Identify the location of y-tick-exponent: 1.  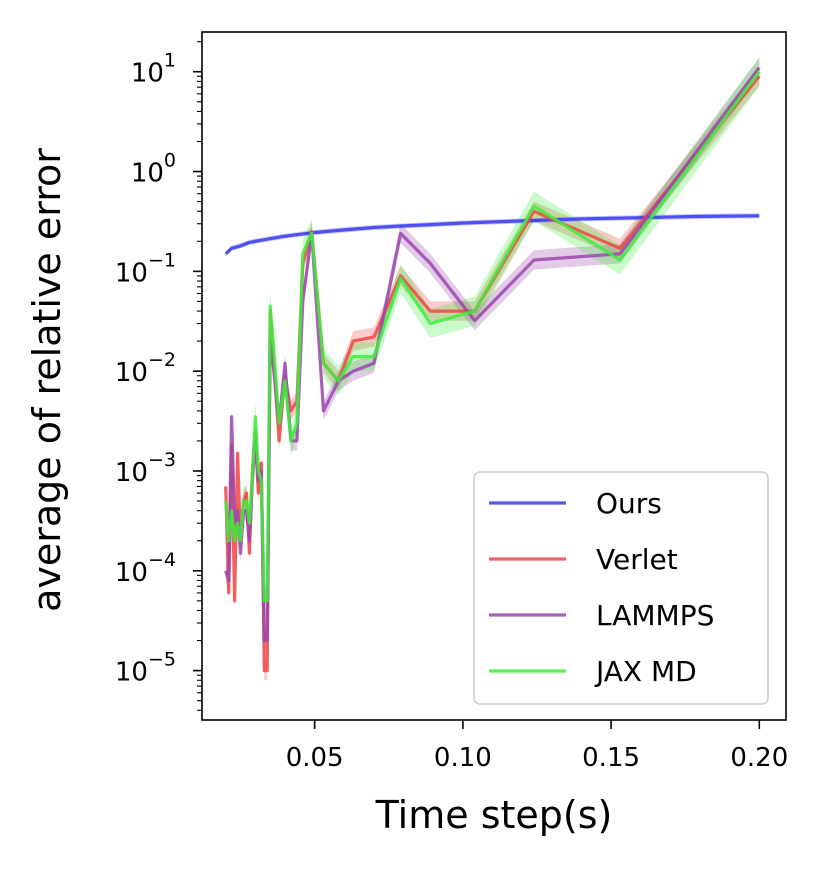
(170, 61).